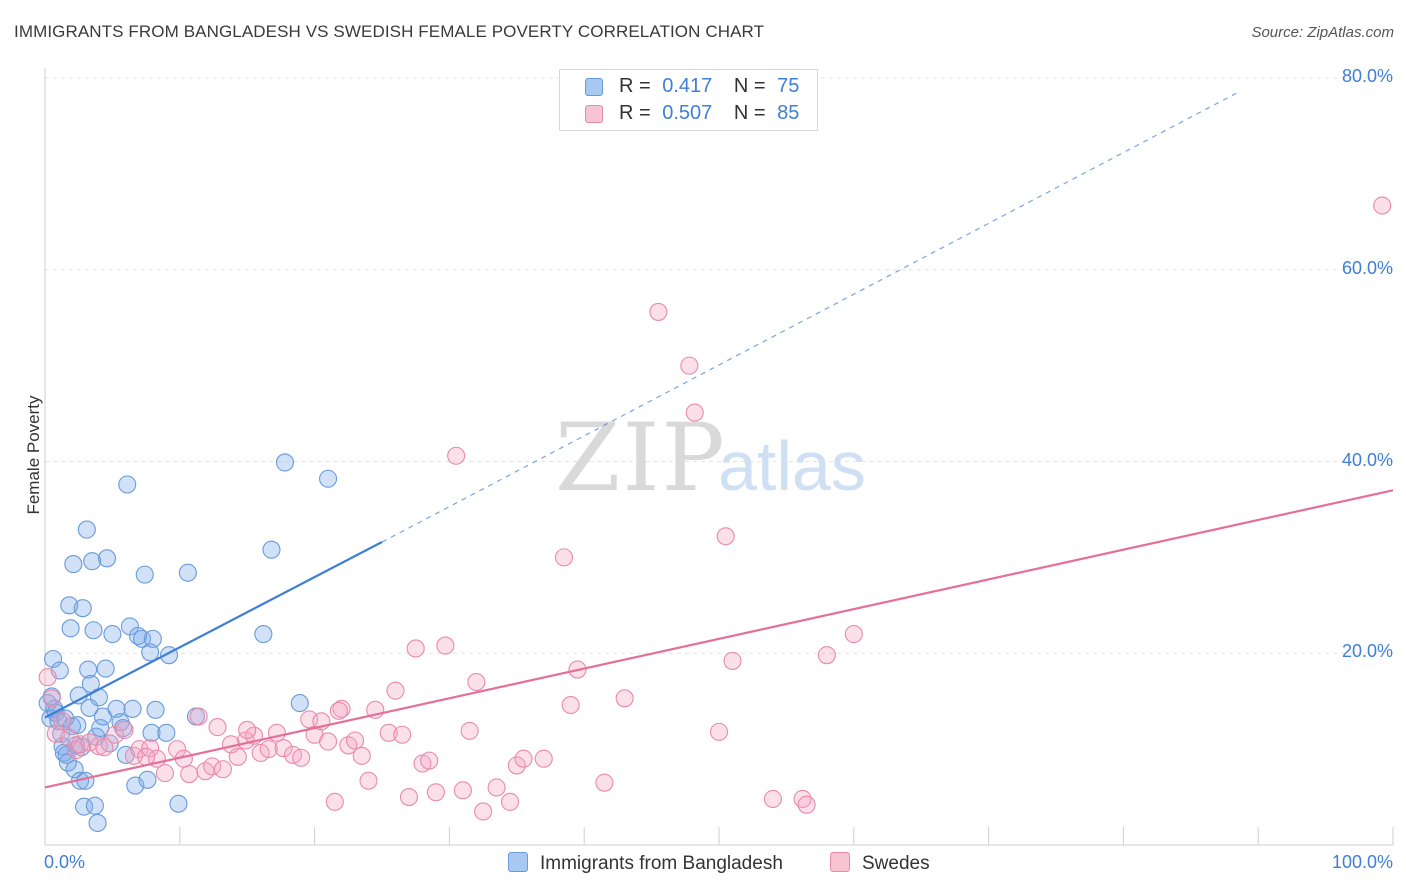  Describe the element at coordinates (788, 86) in the screenshot. I see `legend-n-value: 75` at that location.